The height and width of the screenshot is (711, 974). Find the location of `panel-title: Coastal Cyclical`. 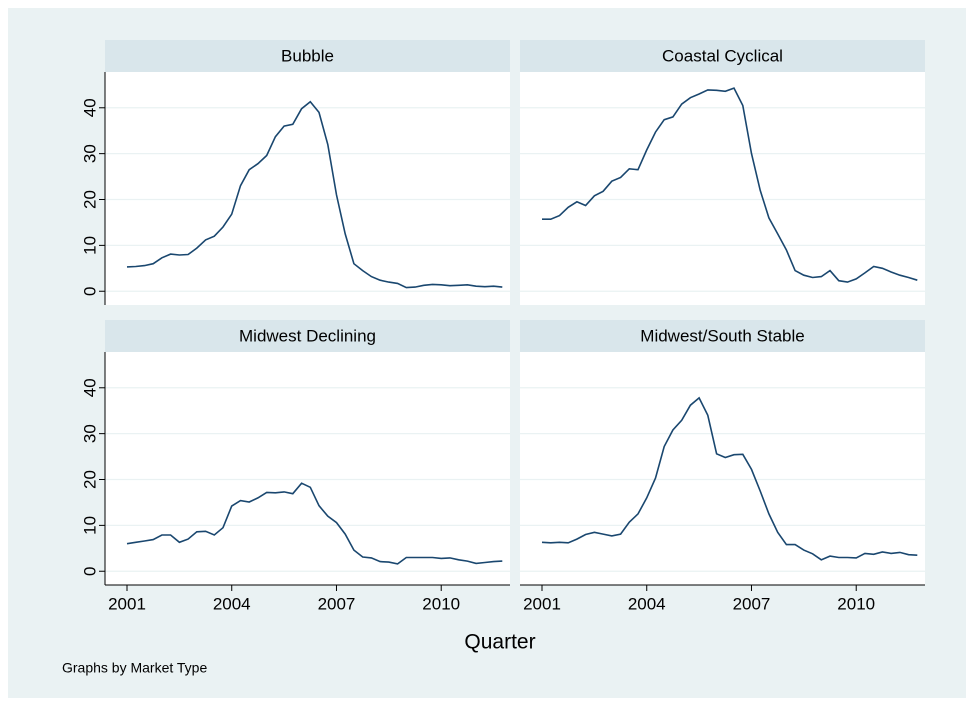

panel-title: Coastal Cyclical is located at coordinates (722, 55).